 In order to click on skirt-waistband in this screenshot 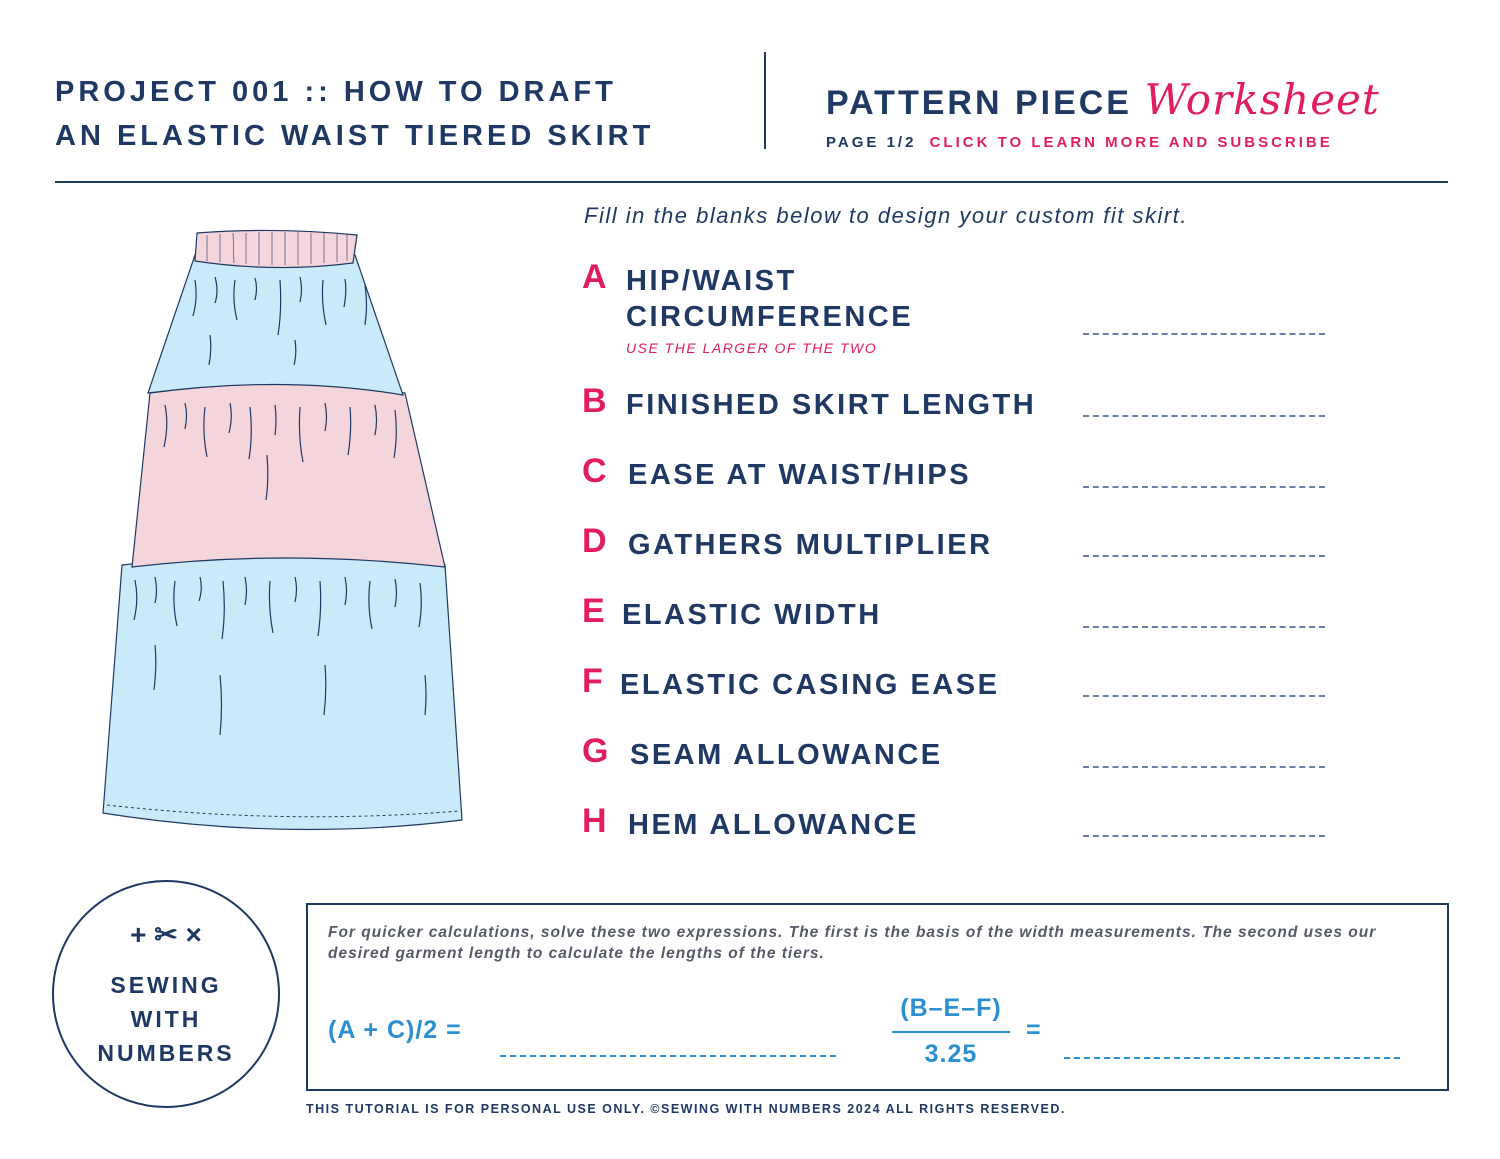, I will do `click(276, 249)`.